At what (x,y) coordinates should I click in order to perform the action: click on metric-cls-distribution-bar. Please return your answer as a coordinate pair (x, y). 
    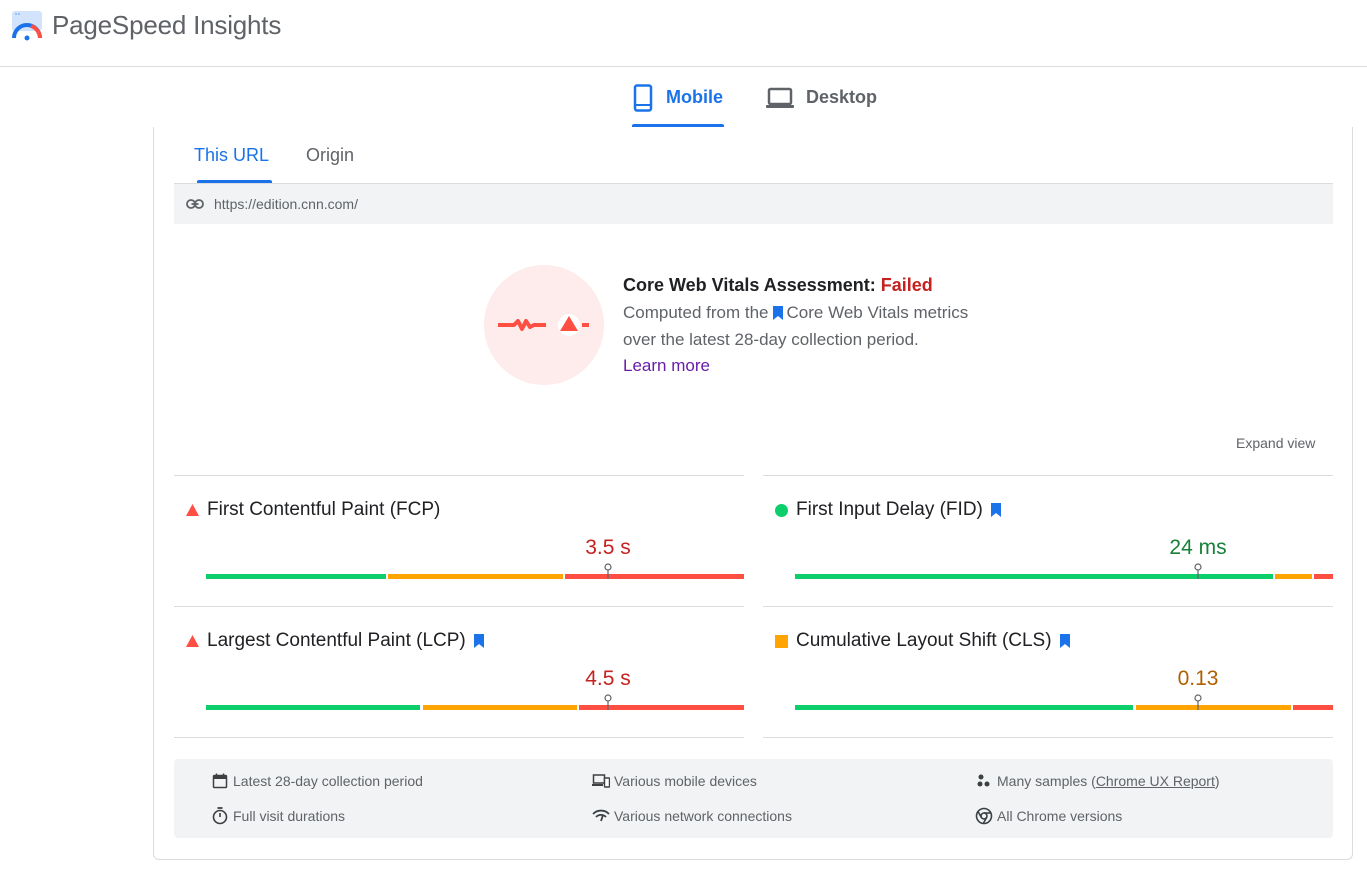
    Looking at the image, I should click on (1064, 707).